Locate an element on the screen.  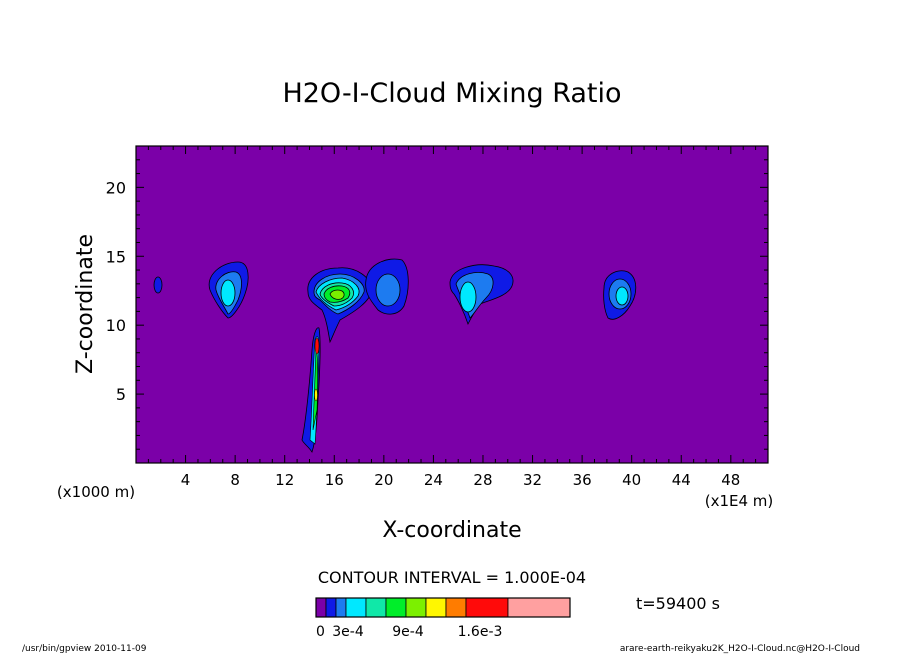
contour-interval-label: CONTOUR INTERVAL = 1.000E-04 is located at coordinates (452, 577).